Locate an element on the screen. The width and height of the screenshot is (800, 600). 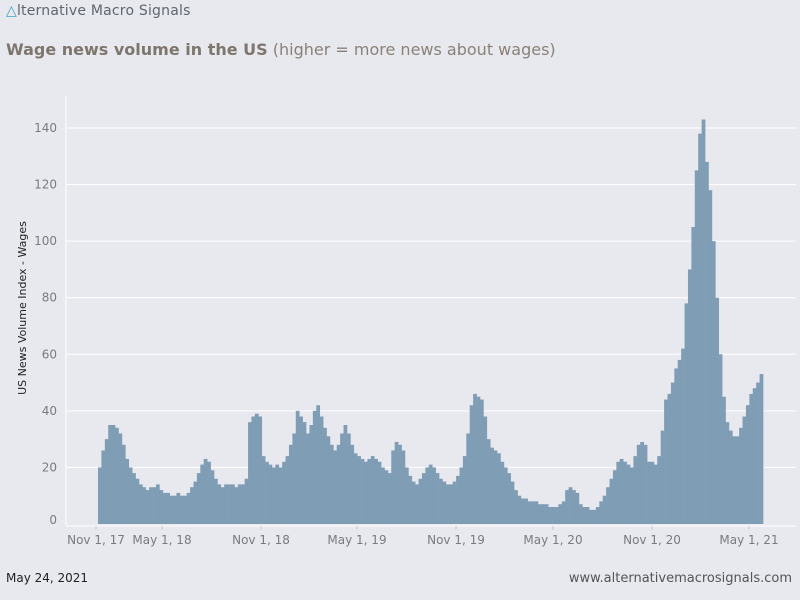
chart-title-subtitle: (higher = more news about wages) is located at coordinates (411, 49).